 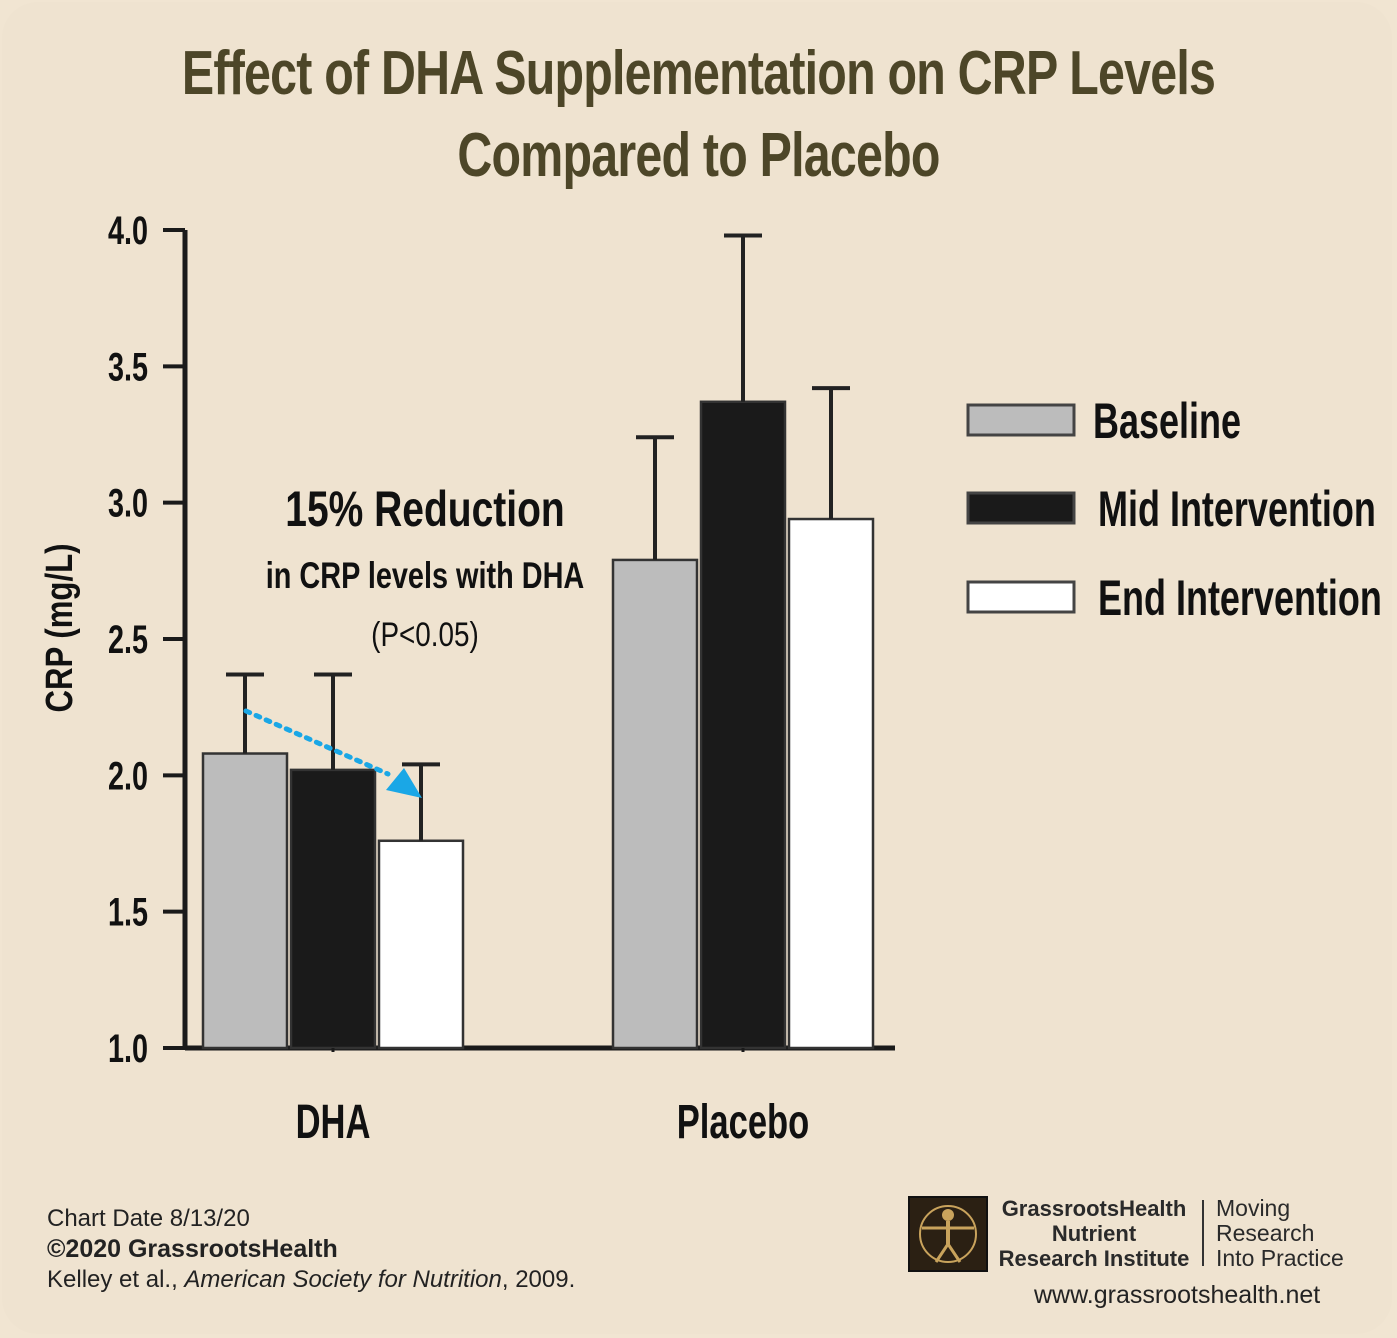 I want to click on y-axis-label: CRP (mg/L), so click(x=60, y=627).